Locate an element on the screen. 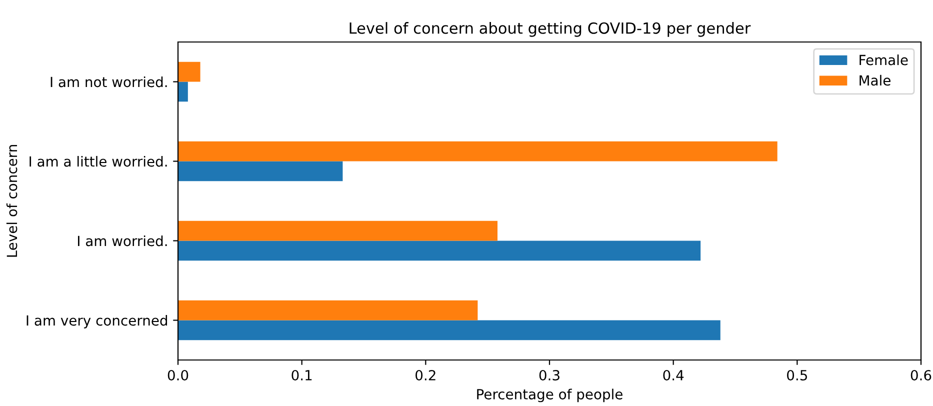 The width and height of the screenshot is (933, 406). x-tick-label: 0.2 is located at coordinates (426, 375).